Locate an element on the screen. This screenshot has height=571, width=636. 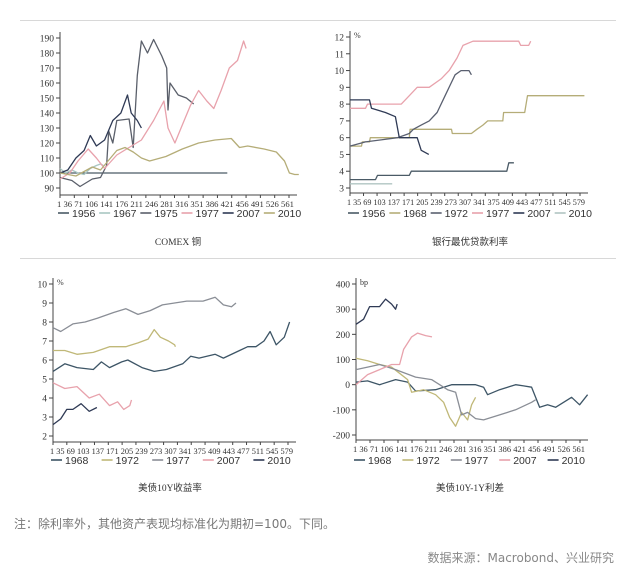
x-tick-label: 307 is located at coordinates (169, 451).